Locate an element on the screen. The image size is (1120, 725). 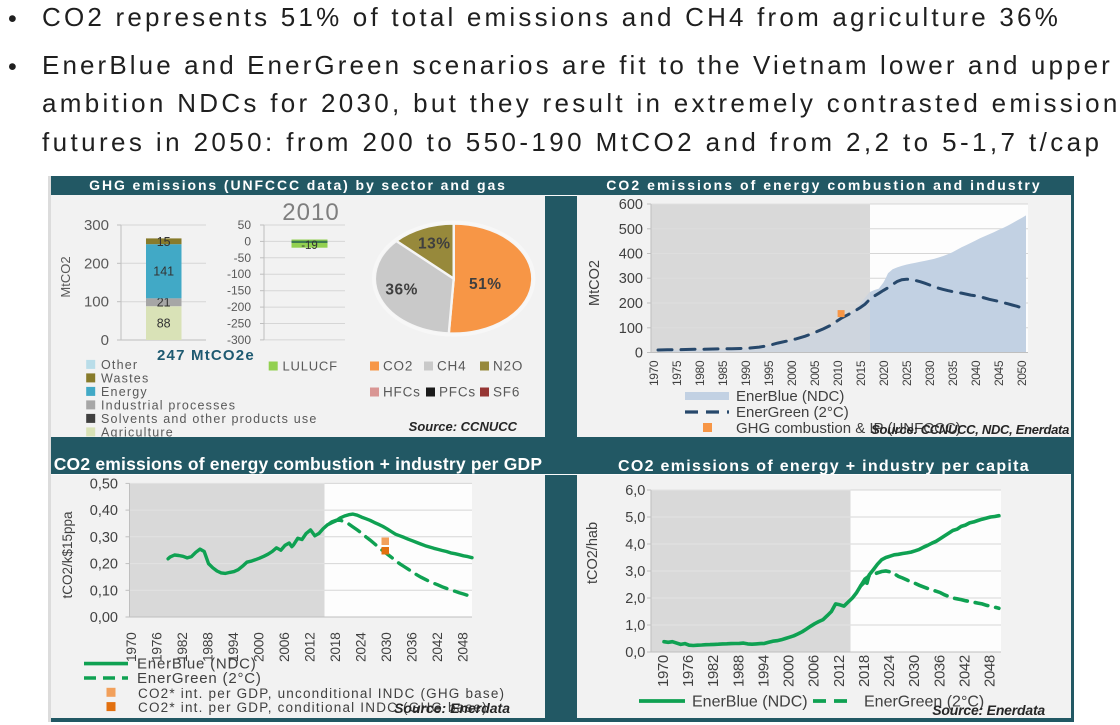
svg-text: 2012 is located at coordinates (310, 648).